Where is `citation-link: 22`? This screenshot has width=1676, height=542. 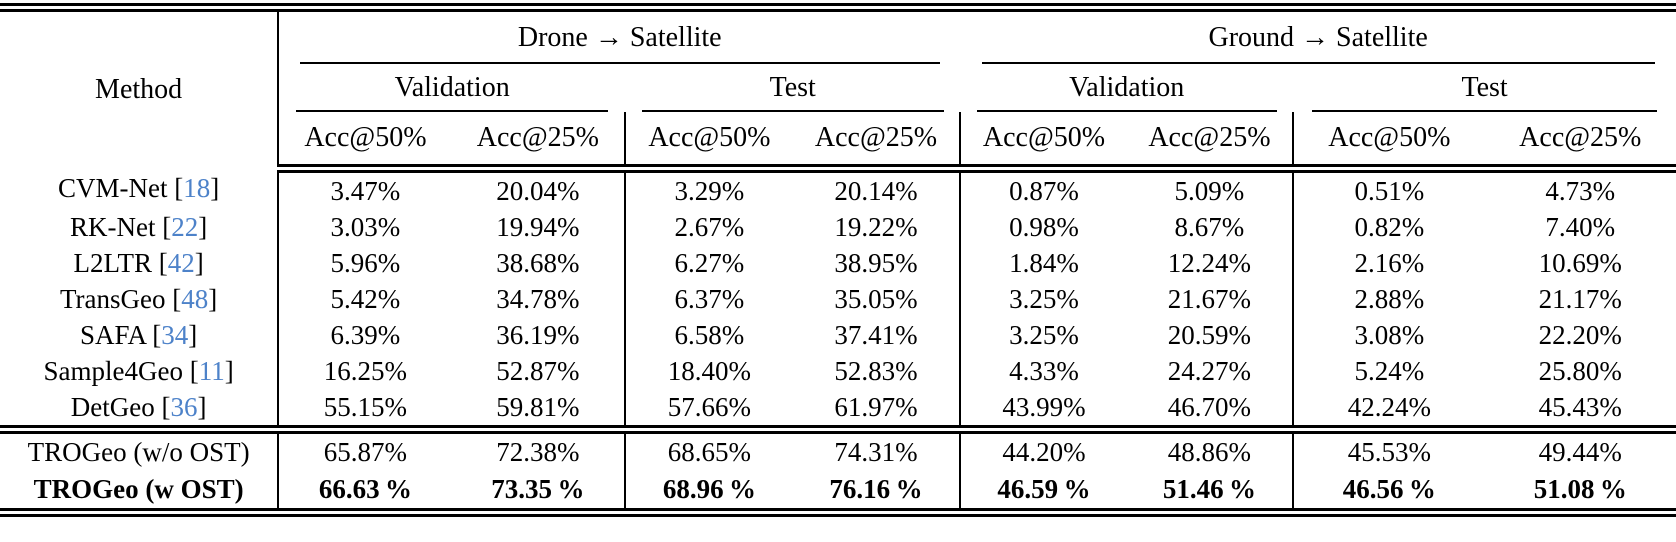 citation-link: 22 is located at coordinates (185, 226).